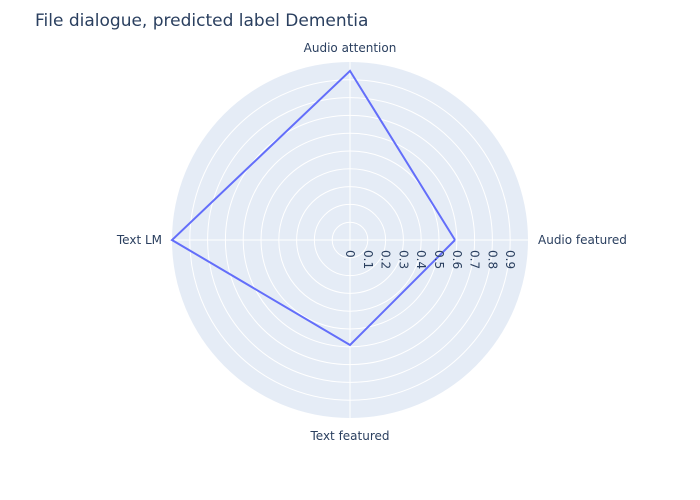 The width and height of the screenshot is (700, 500). I want to click on radial-tick-label: 0.4, so click(421, 259).